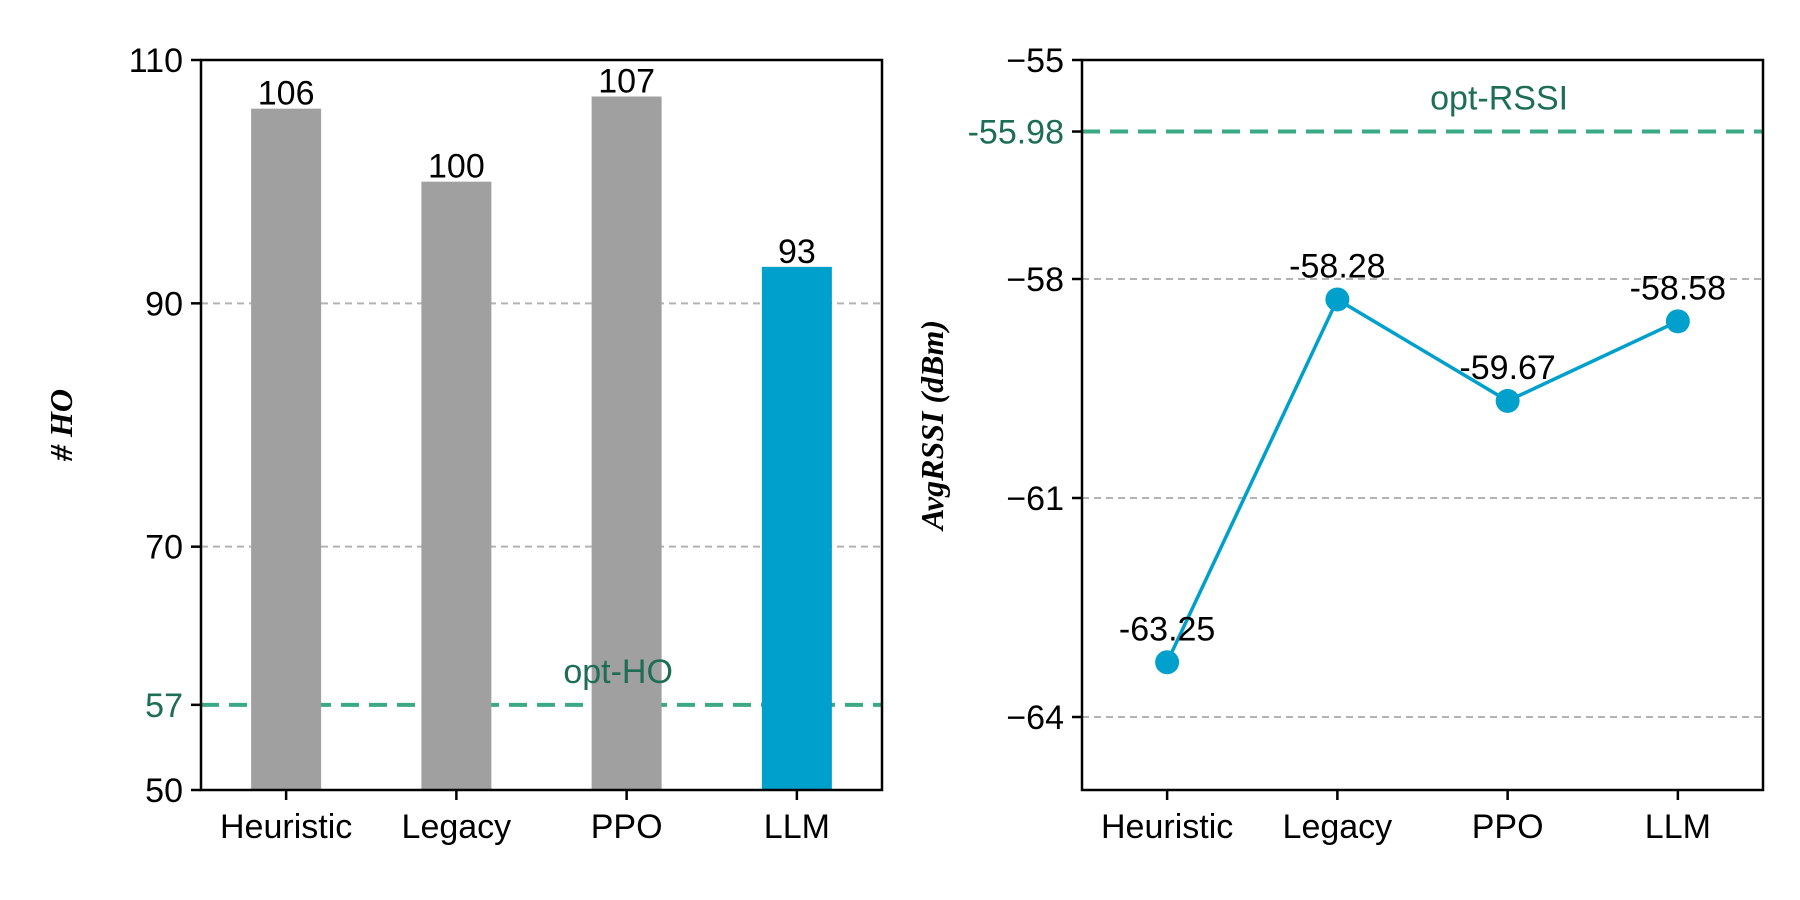 This screenshot has width=1800, height=900. What do you see at coordinates (61, 425) in the screenshot?
I see `y-axis-label: # HO` at bounding box center [61, 425].